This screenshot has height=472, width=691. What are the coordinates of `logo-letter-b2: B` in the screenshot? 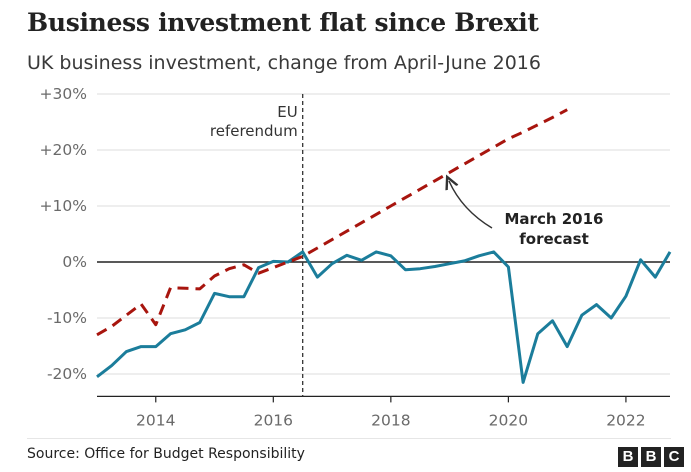 It's located at (651, 457).